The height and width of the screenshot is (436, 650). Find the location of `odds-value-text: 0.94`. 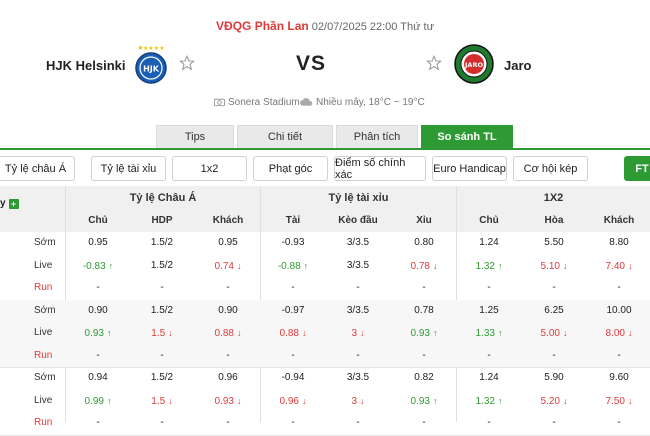

odds-value-text: 0.94 is located at coordinates (98, 377).